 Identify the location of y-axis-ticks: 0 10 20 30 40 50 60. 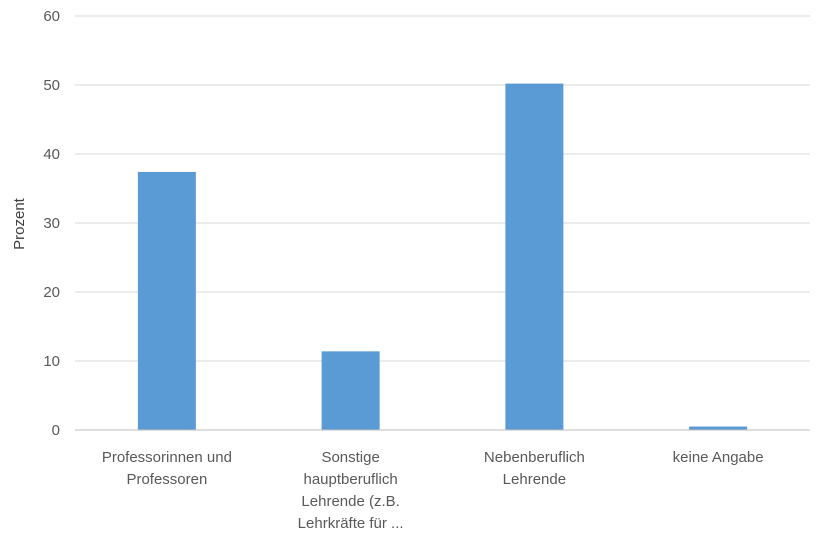
(51, 223).